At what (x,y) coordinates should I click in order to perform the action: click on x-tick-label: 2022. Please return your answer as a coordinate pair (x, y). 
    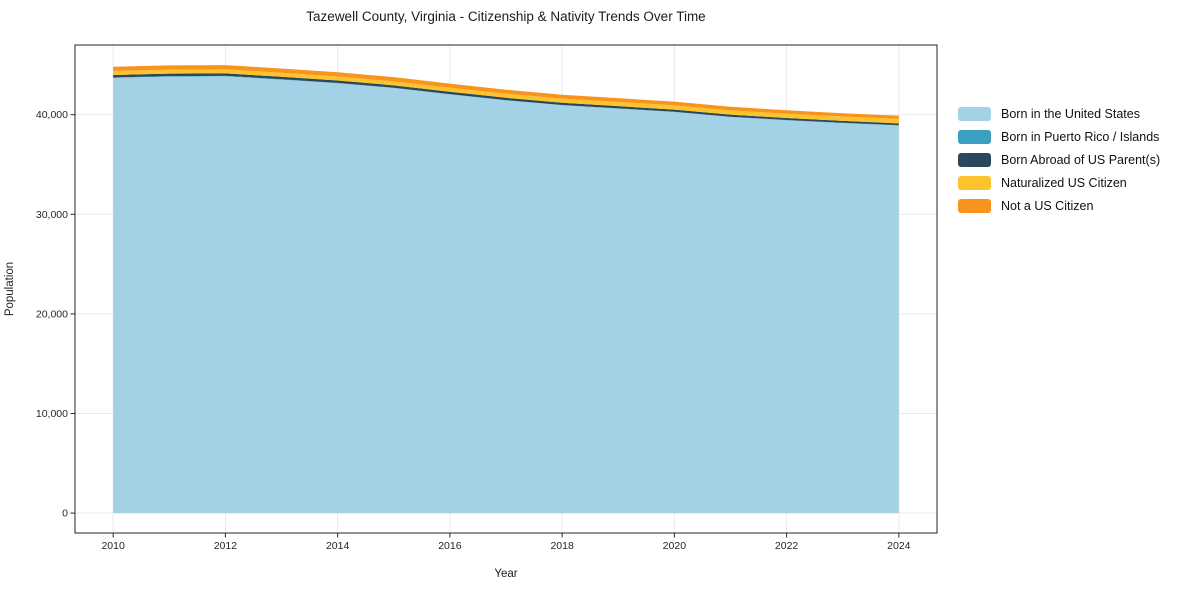
    Looking at the image, I should click on (787, 546).